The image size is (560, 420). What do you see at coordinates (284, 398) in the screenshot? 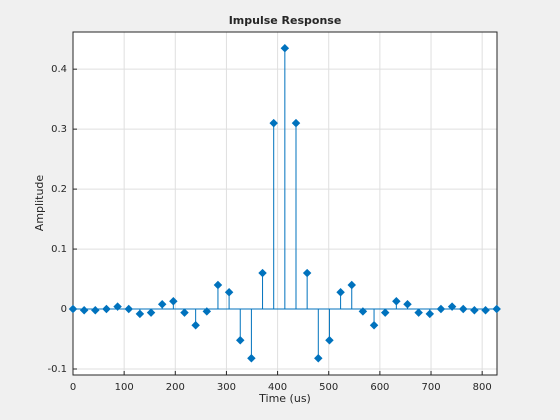
I see `x-axis-label: Time (us)` at bounding box center [284, 398].